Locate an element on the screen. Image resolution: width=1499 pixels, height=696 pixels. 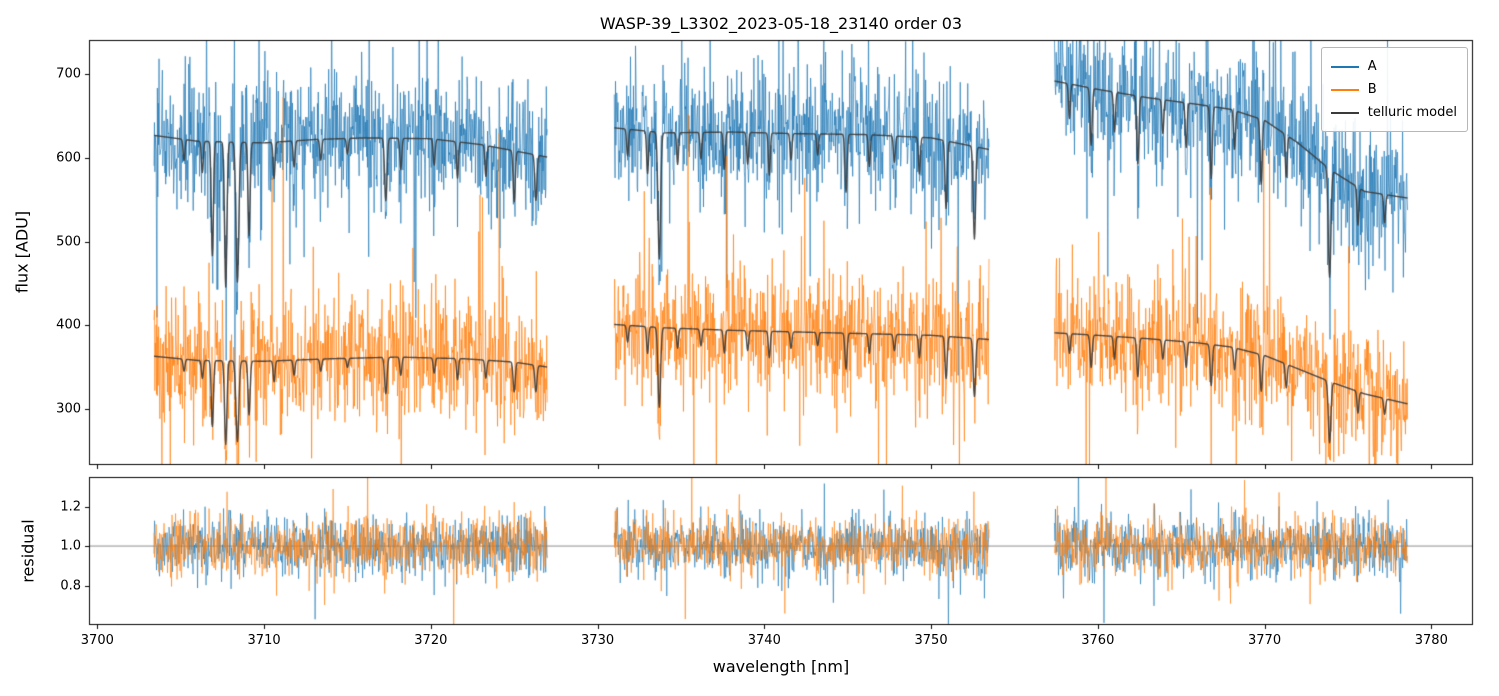
x-axis-label: wavelength [nm] is located at coordinates (781, 666).